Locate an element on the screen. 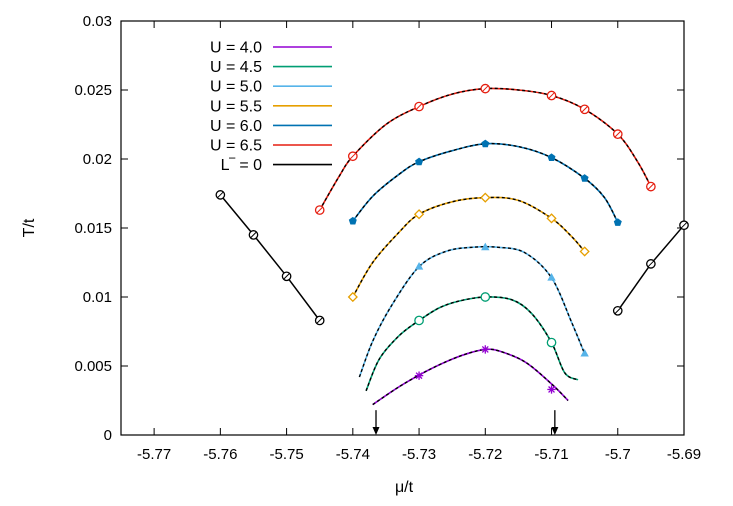  y-tick-label: 0.02 is located at coordinates (97, 159).